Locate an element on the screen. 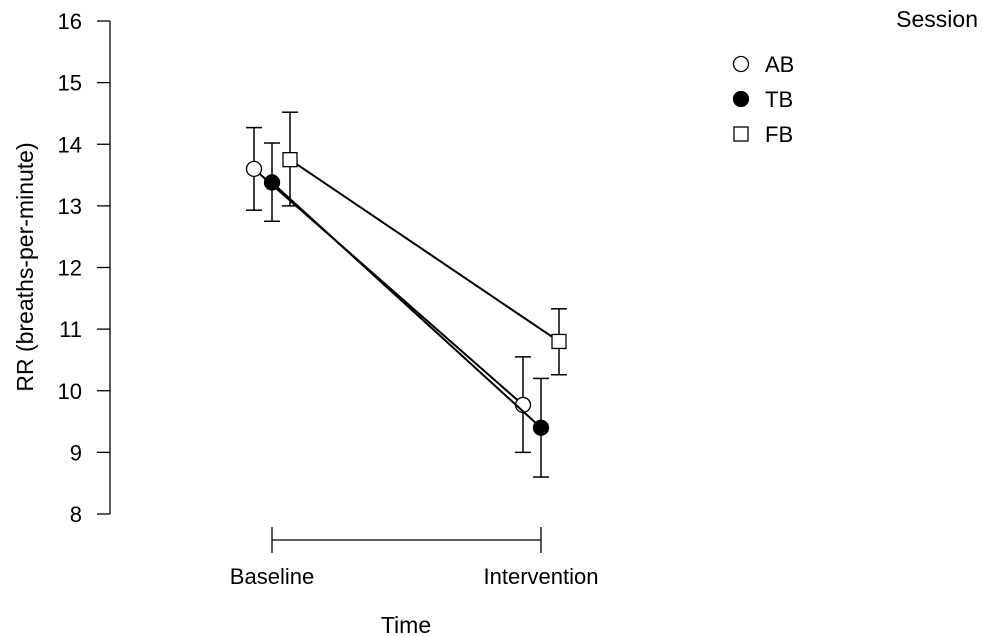 This screenshot has height=637, width=983. x-tick-label: Intervention is located at coordinates (541, 576).